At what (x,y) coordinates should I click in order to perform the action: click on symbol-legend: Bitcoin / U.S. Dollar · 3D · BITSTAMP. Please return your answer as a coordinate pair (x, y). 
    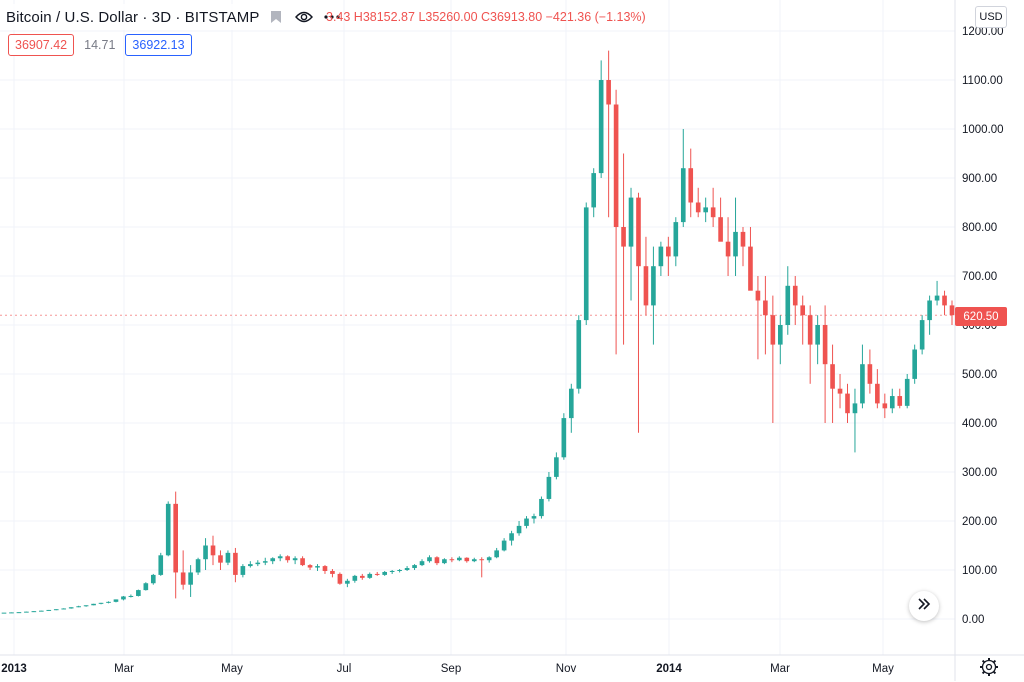
    Looking at the image, I should click on (175, 17).